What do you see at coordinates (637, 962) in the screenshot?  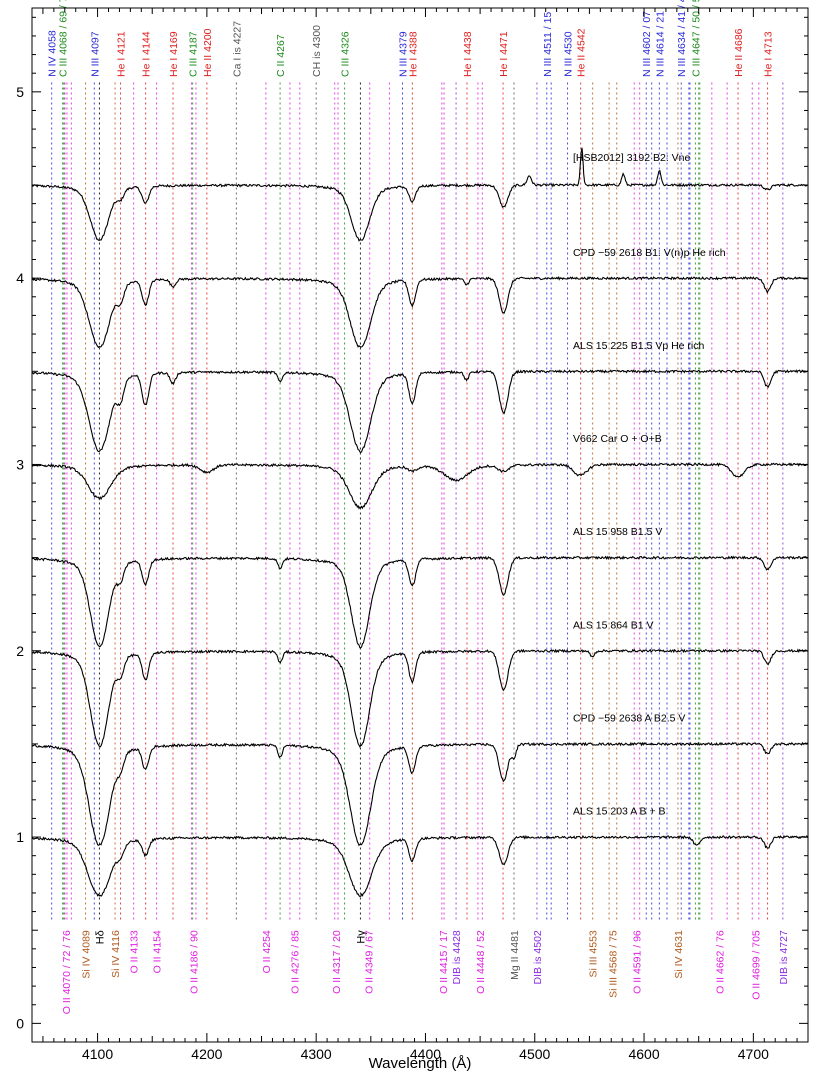 I see `bottom-line-label: O II 4591 / 96` at bounding box center [637, 962].